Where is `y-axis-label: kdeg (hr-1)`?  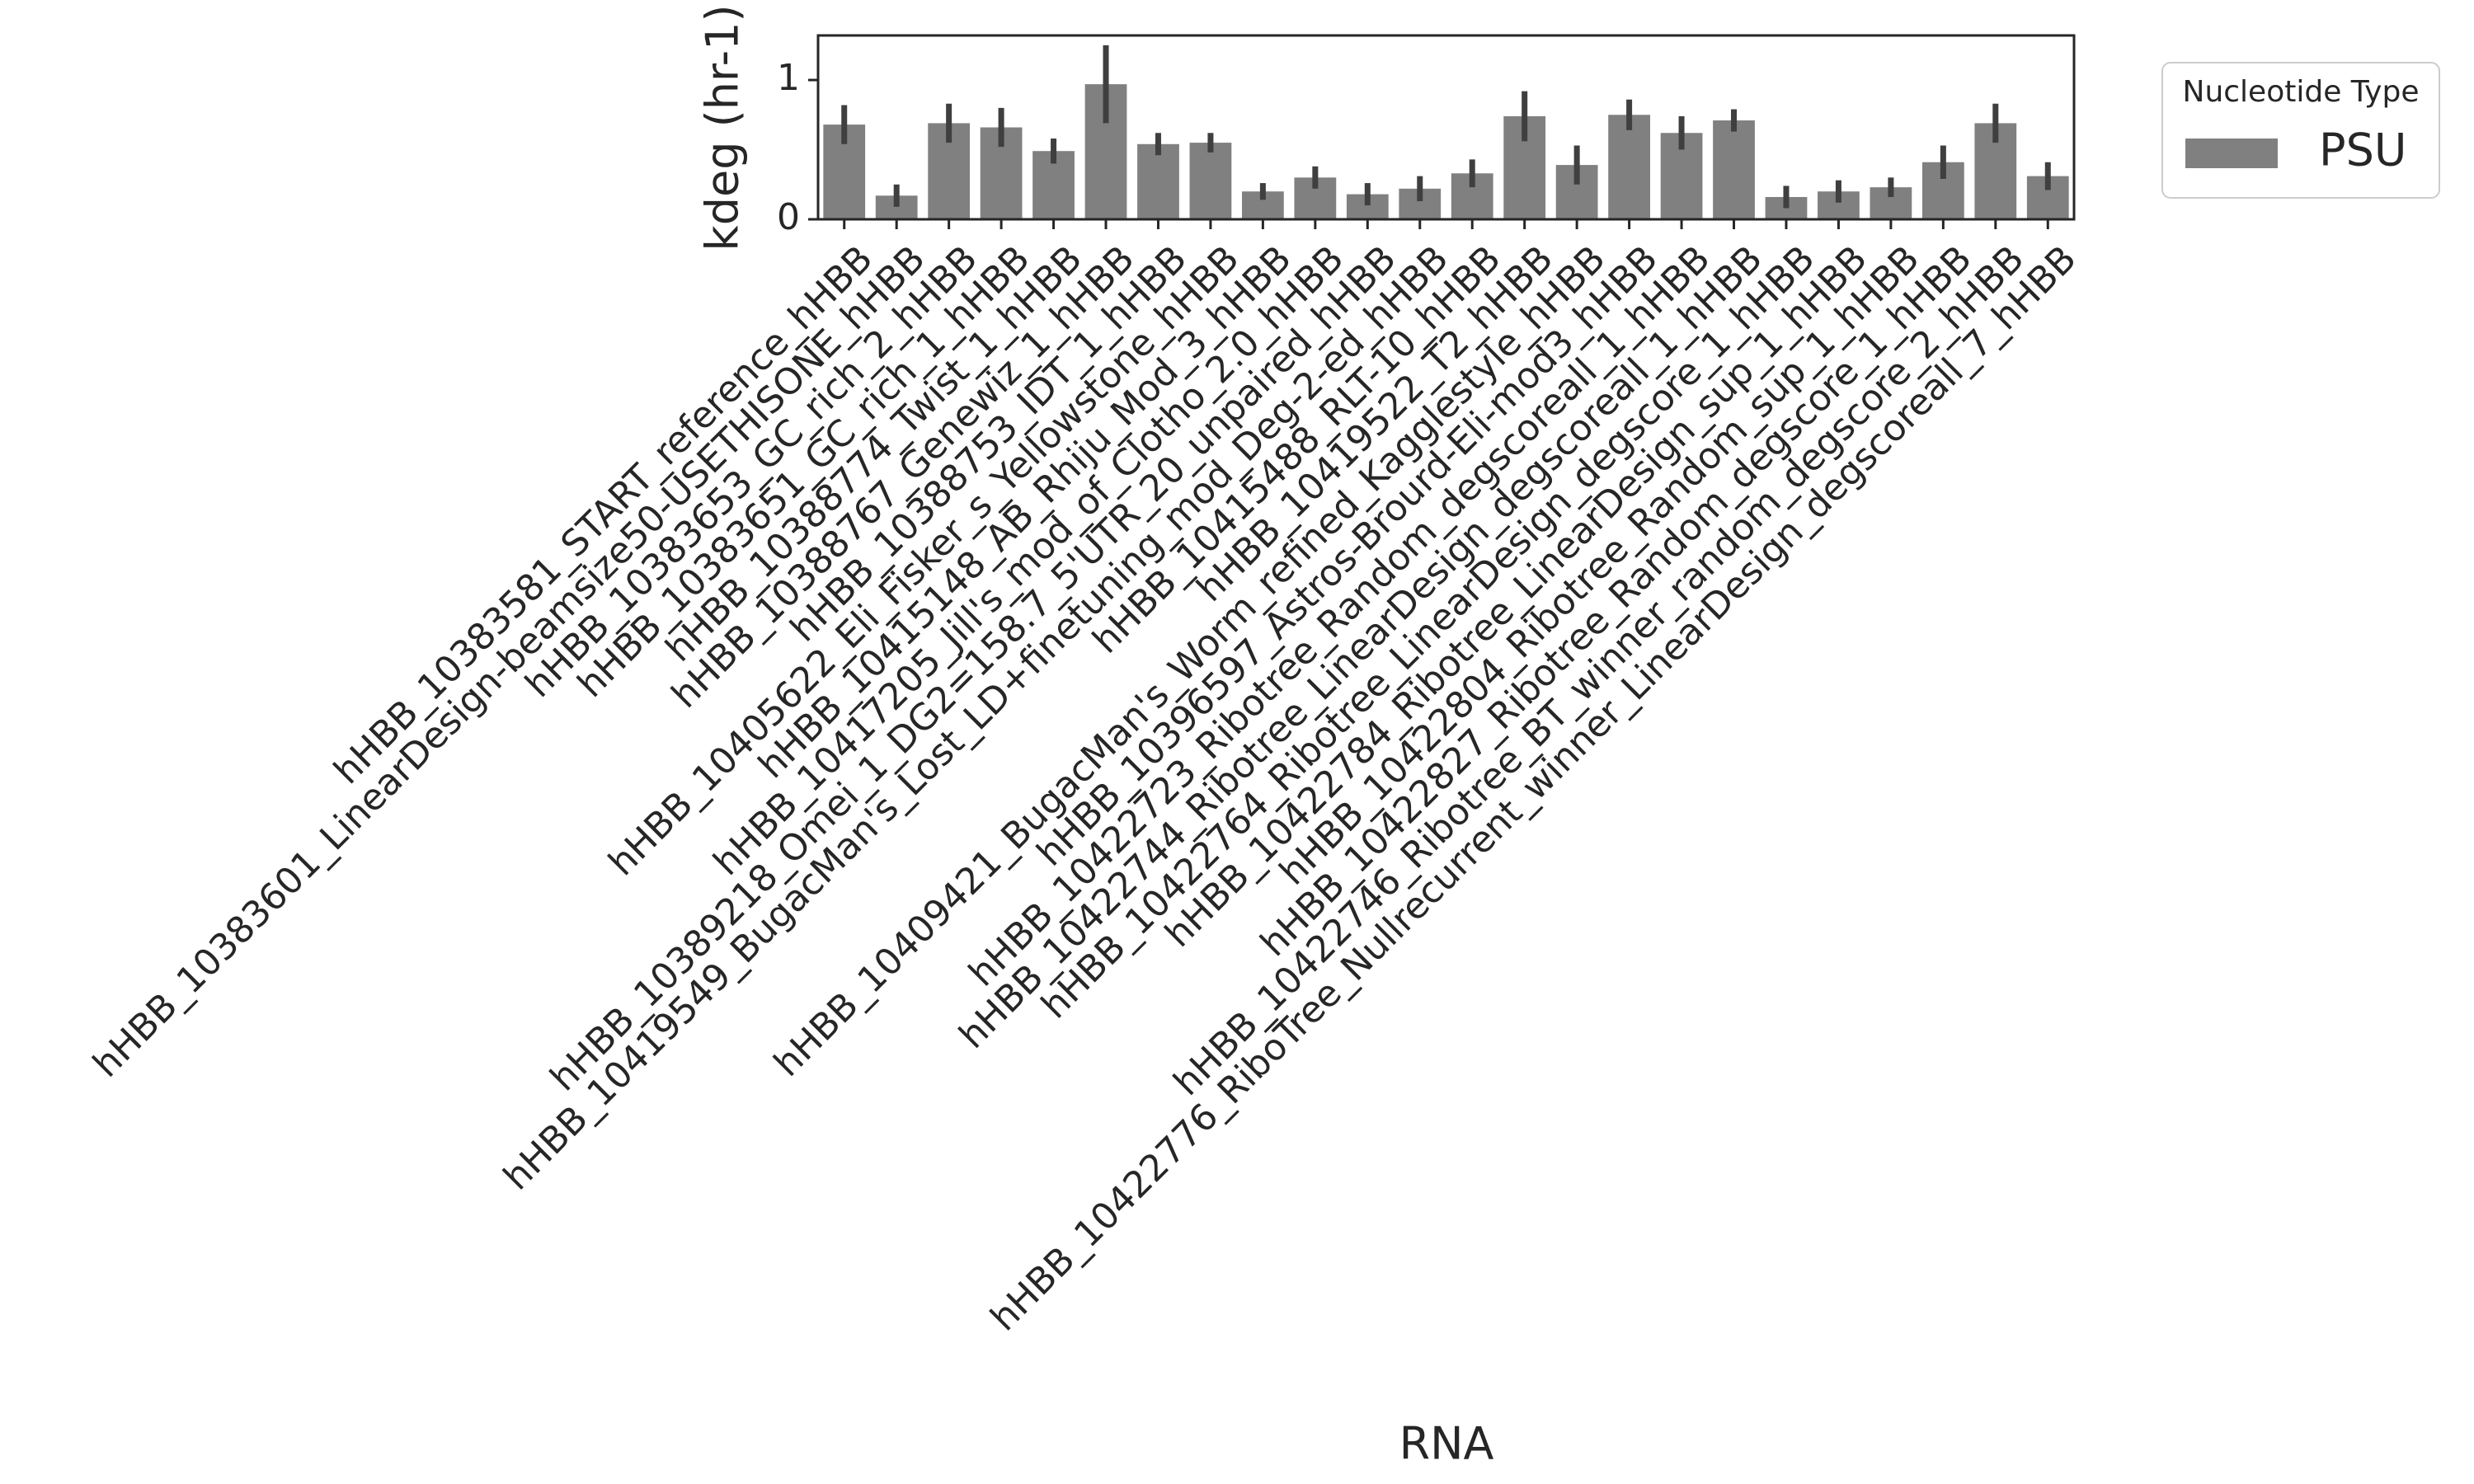 y-axis-label: kdeg (hr-1) is located at coordinates (723, 128).